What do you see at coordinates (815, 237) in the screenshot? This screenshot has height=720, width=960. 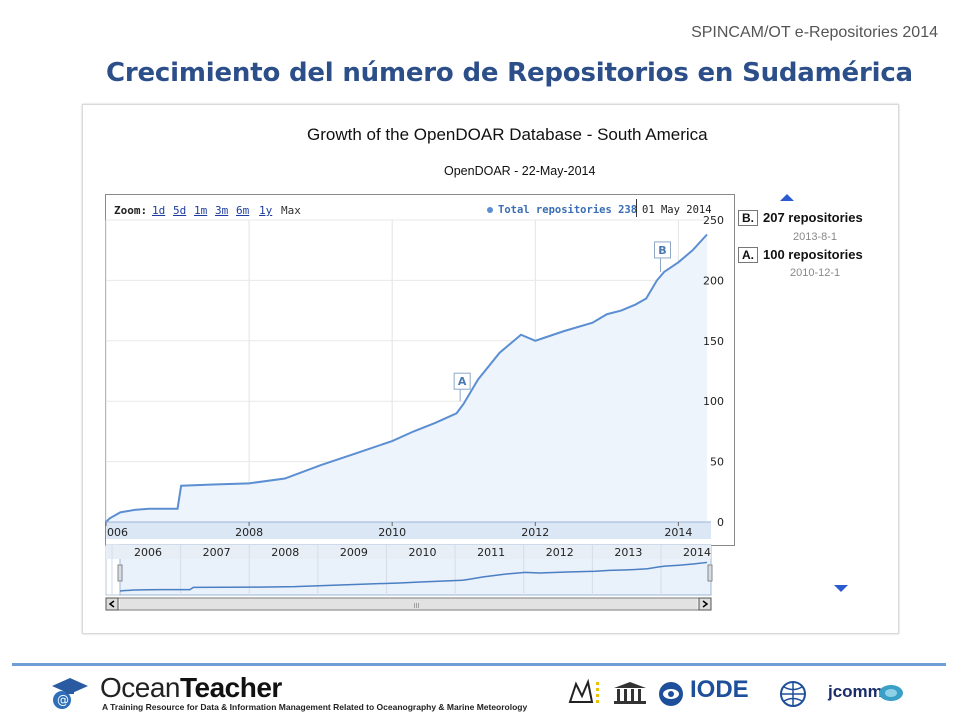 I see `annotation-b-date: 2013-8-1` at bounding box center [815, 237].